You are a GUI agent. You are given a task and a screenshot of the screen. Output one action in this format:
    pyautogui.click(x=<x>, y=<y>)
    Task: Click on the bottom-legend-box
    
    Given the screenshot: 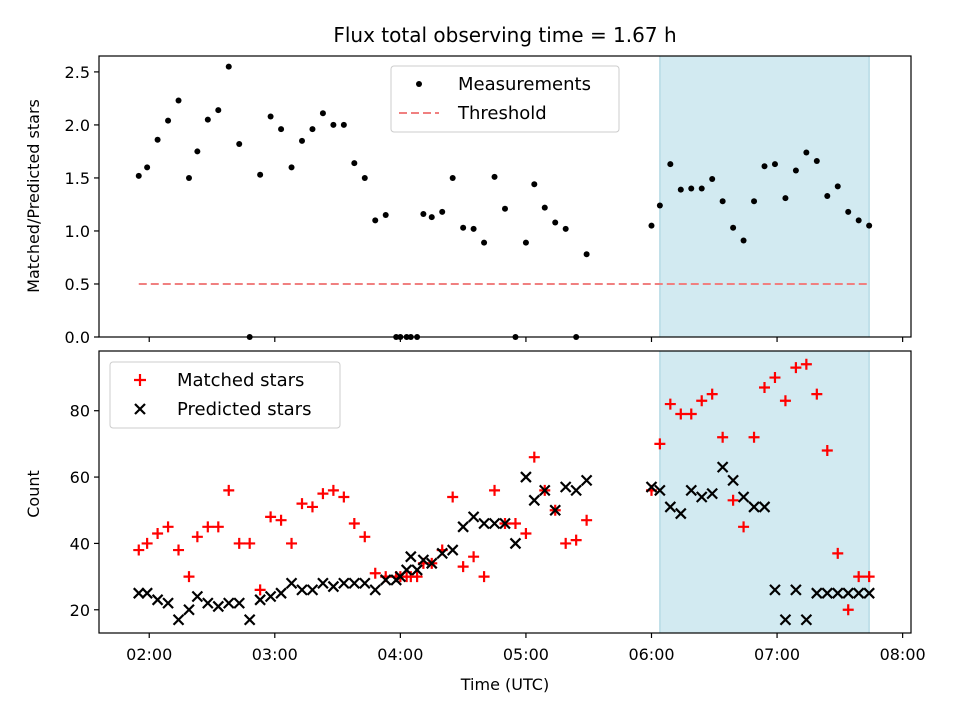 What is the action you would take?
    pyautogui.click(x=225, y=395)
    